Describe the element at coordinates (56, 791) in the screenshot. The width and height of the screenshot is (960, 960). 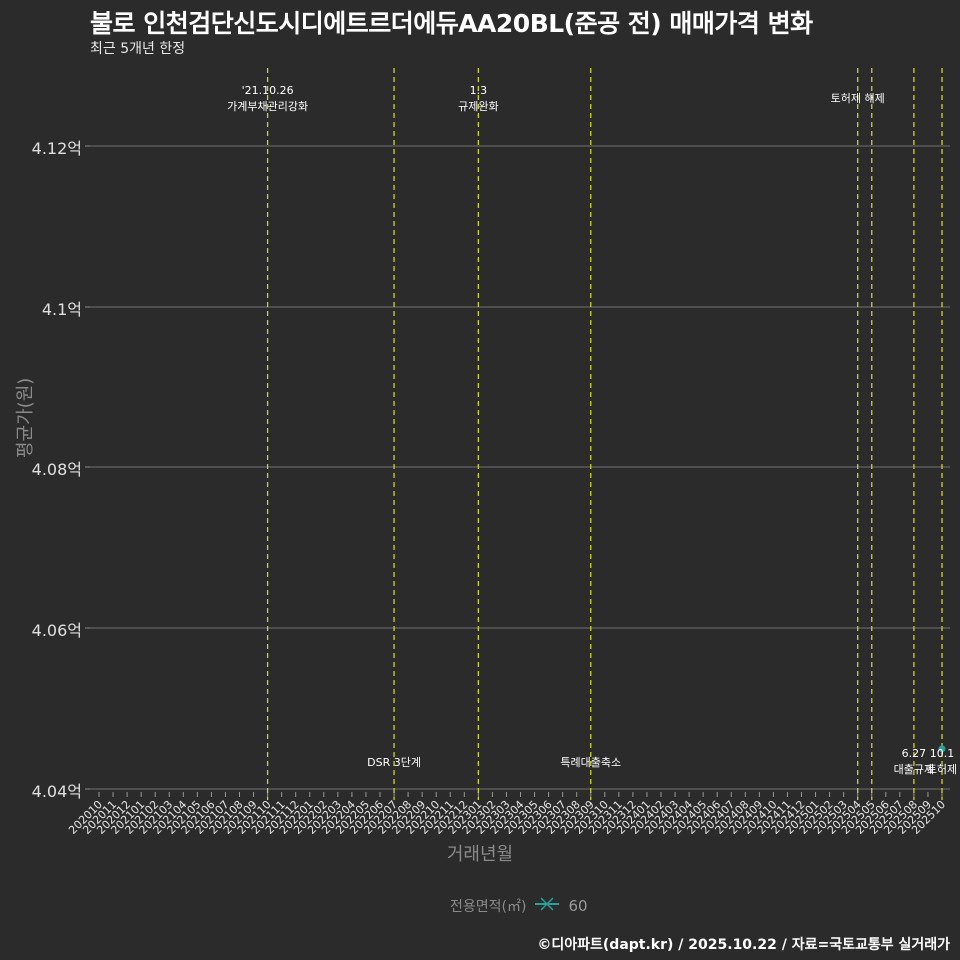
I see `y-tick-label: 4.04억` at that location.